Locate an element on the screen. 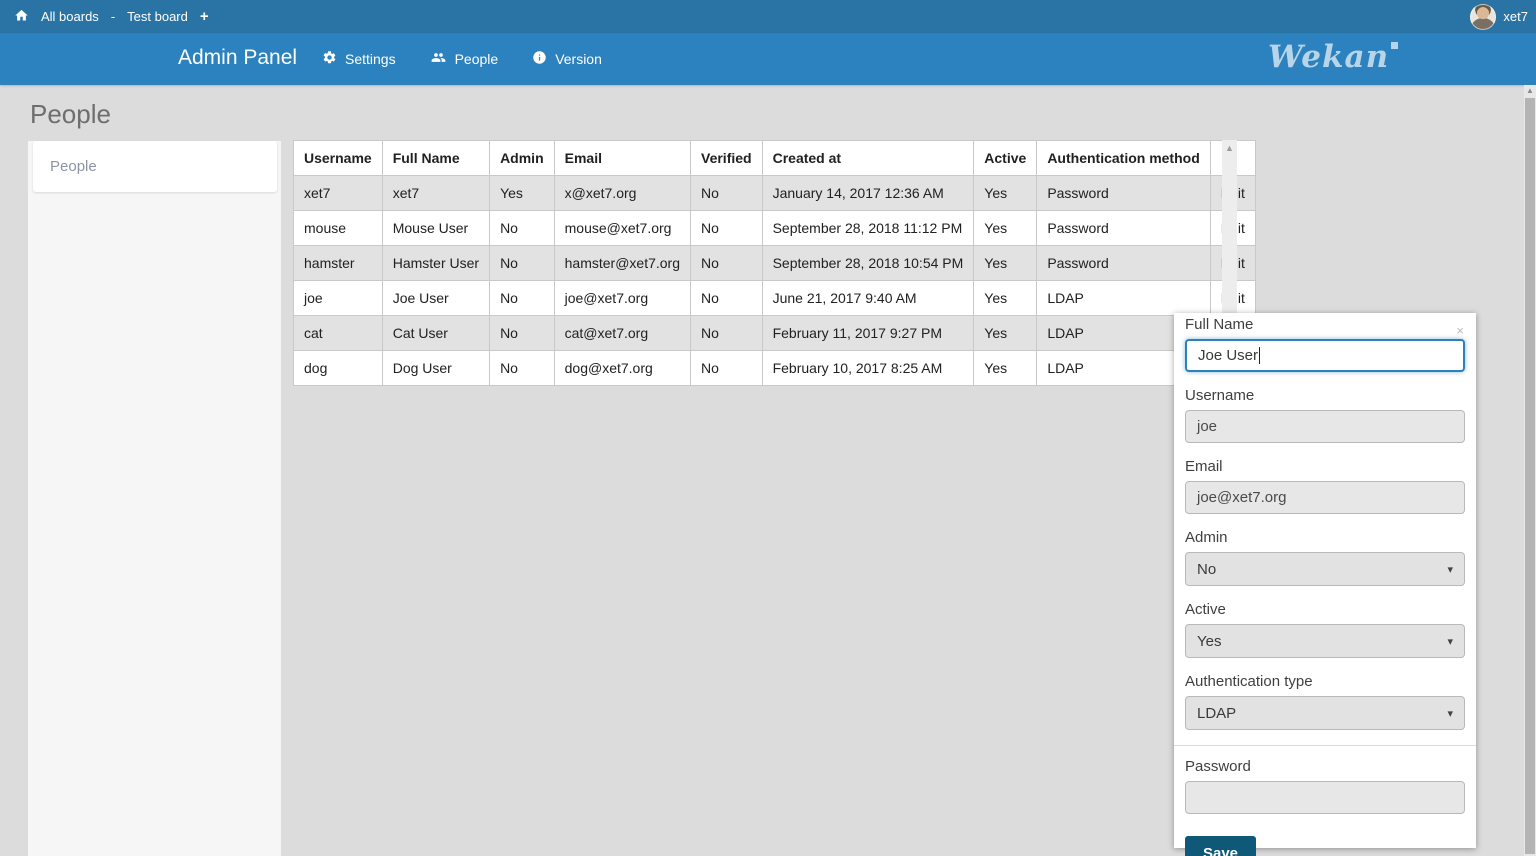 This screenshot has height=856, width=1536. sidebar-item-people: People is located at coordinates (155, 166).